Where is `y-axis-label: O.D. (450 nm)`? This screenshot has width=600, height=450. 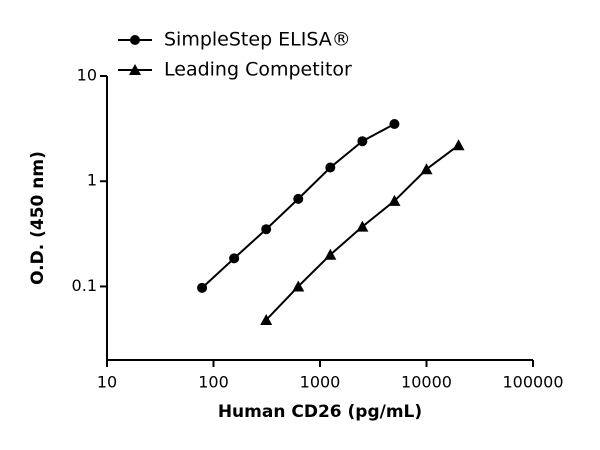 y-axis-label: O.D. (450 nm) is located at coordinates (38, 218).